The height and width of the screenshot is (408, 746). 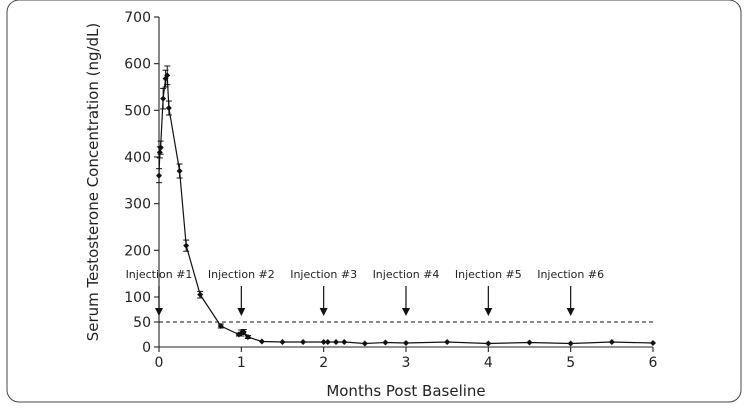 I want to click on x-tick-label: 1, so click(x=241, y=363).